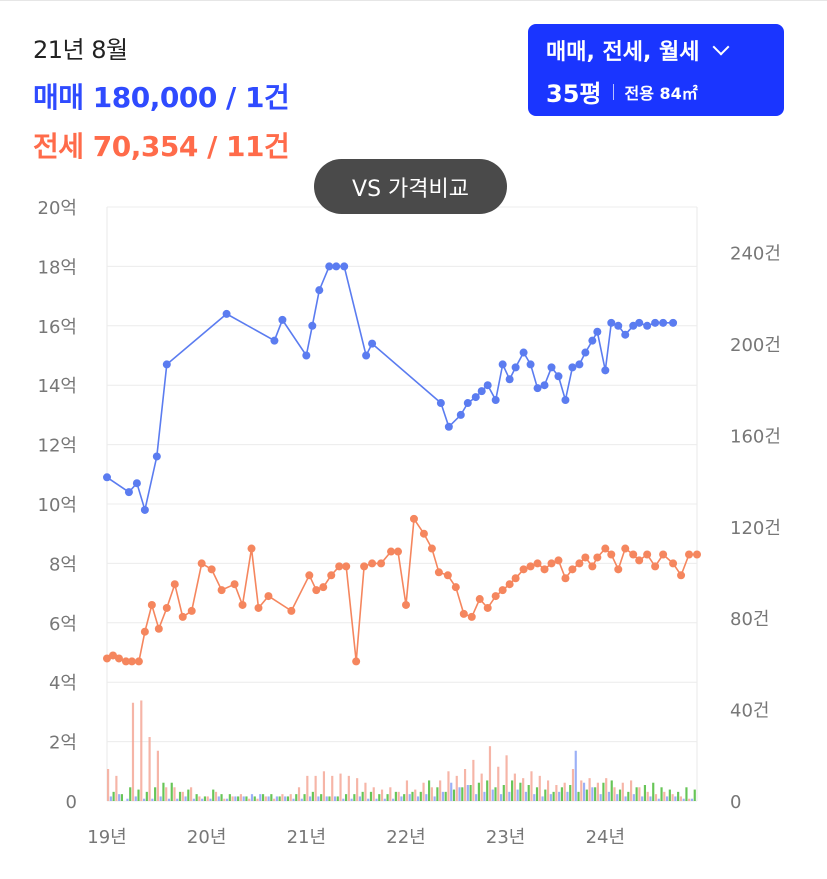  I want to click on vs-price-compare-button: VS 가격비교, so click(410, 186).